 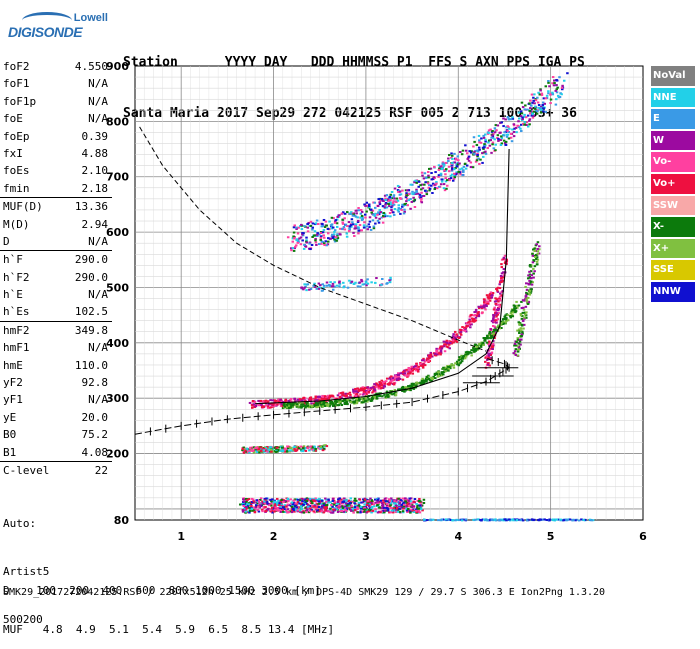 What do you see at coordinates (348, 287) in the screenshot?
I see `echo-mid` at bounding box center [348, 287].